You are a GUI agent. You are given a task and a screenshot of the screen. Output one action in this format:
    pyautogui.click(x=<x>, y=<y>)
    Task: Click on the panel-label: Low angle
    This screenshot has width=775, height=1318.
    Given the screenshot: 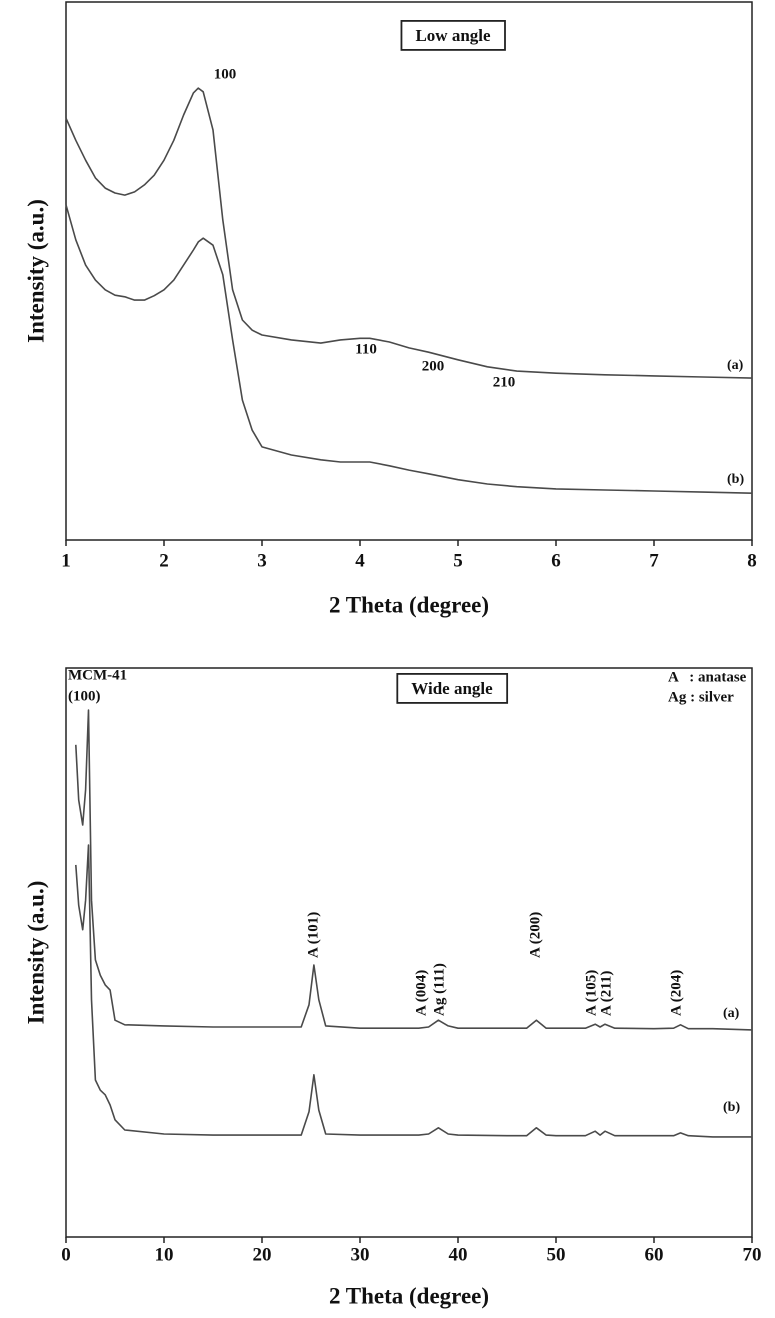 What is the action you would take?
    pyautogui.click(x=453, y=35)
    